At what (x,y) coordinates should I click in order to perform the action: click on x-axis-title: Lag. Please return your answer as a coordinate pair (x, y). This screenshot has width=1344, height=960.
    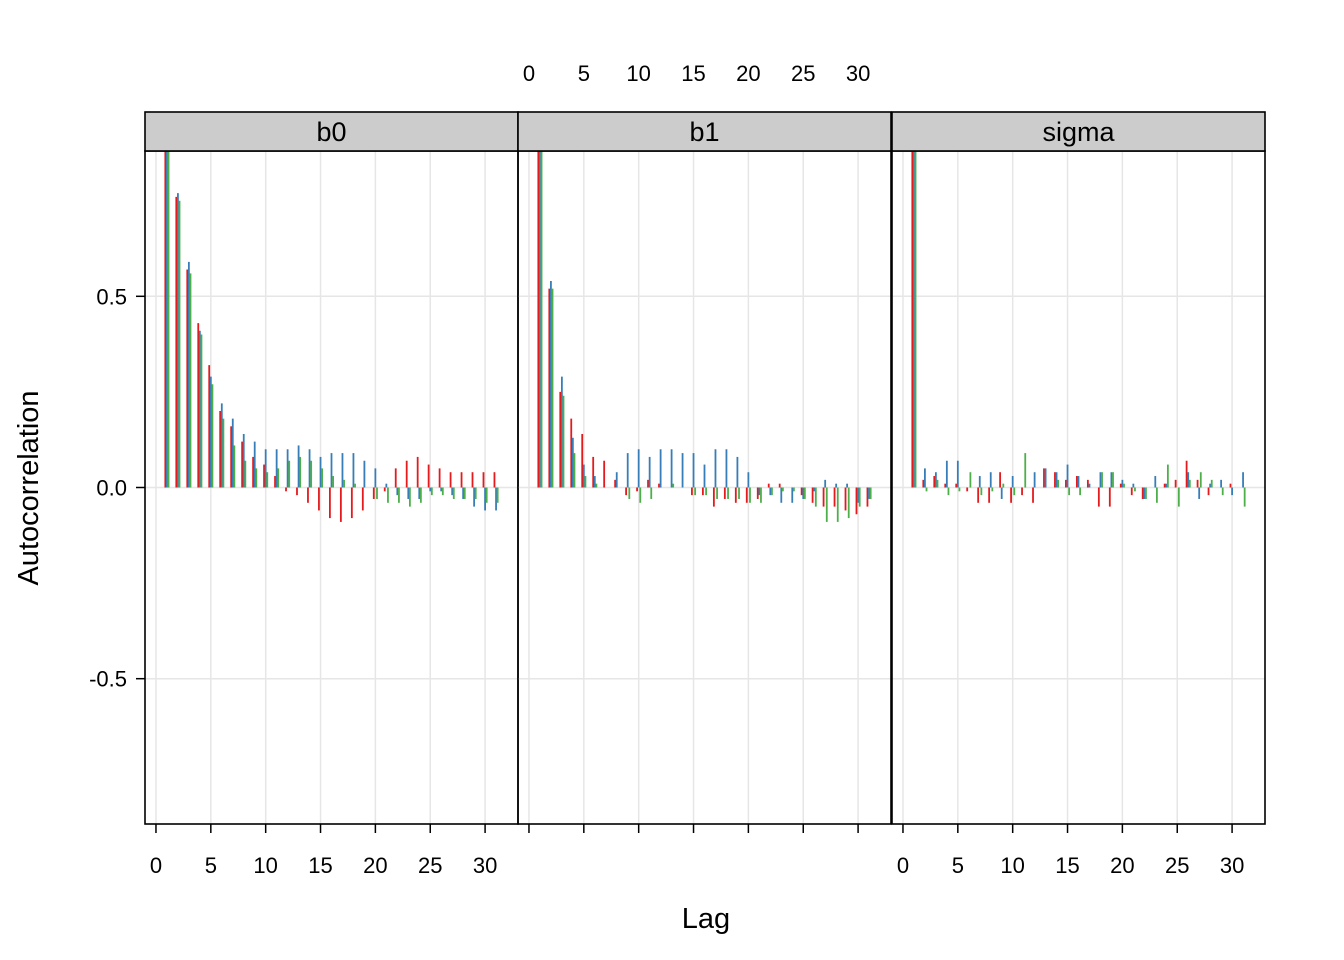
    Looking at the image, I should click on (706, 919).